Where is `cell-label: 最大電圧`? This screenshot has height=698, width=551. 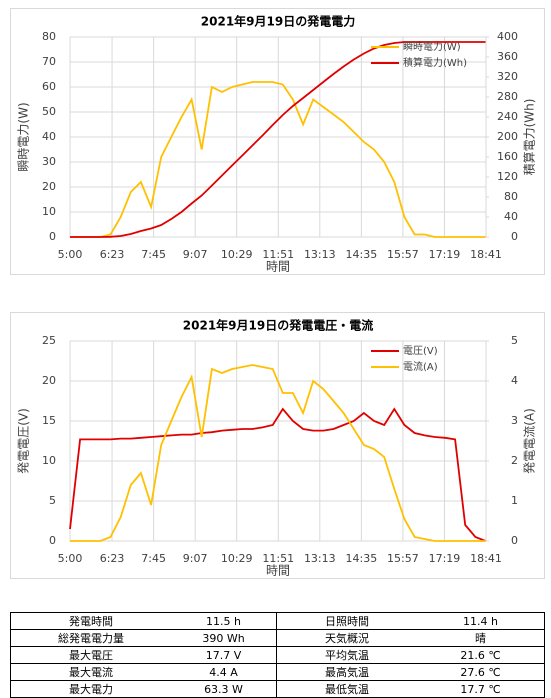
cell-label: 最大電圧 is located at coordinates (90, 655).